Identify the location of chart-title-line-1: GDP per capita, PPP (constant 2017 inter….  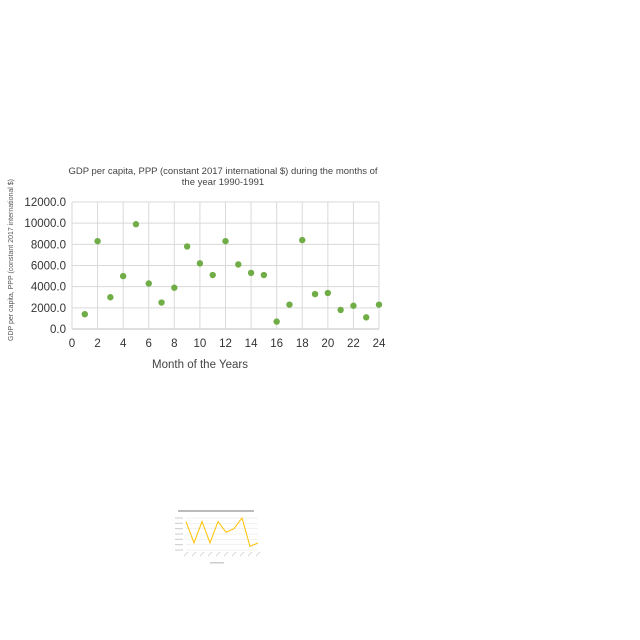
(222, 171).